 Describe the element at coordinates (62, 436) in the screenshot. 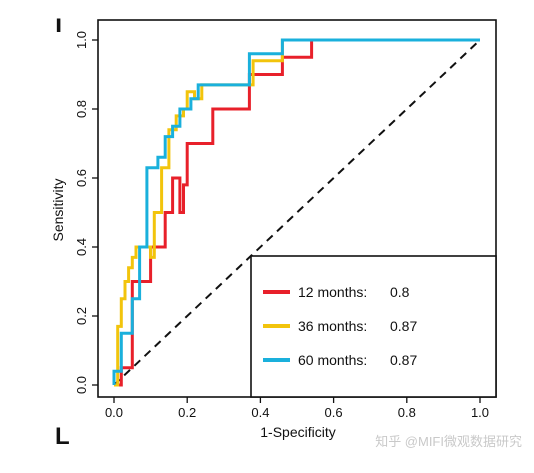

I see `corner-mark-bottom-left: L` at that location.